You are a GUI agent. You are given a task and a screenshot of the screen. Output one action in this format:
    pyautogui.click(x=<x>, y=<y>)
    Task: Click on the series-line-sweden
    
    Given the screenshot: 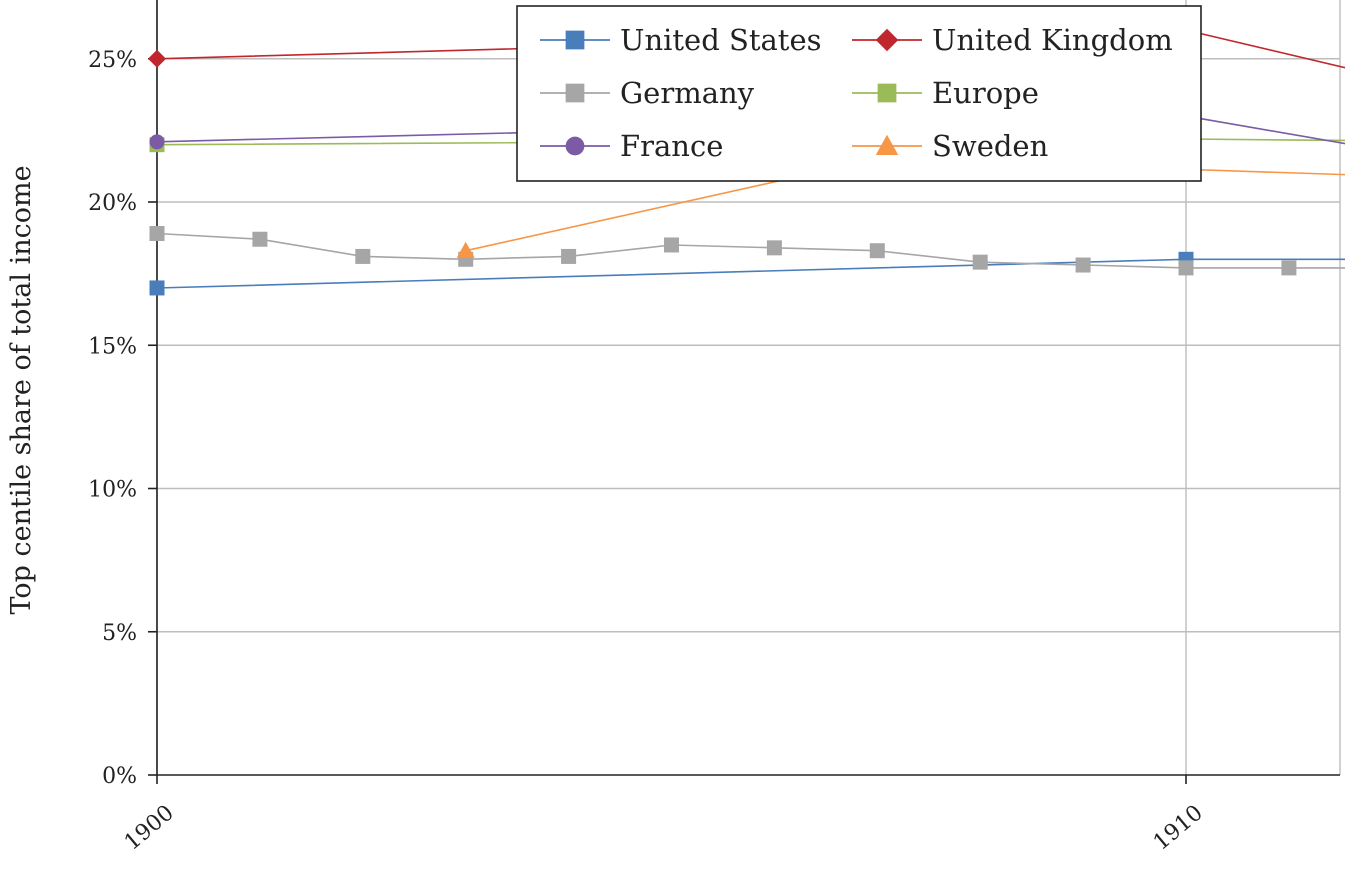 What is the action you would take?
    pyautogui.click(x=905, y=205)
    